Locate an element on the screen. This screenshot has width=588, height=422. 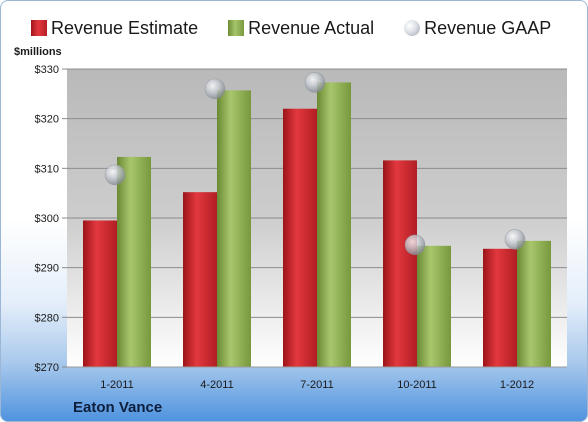
y-tick-label: $280 is located at coordinates (47, 318).